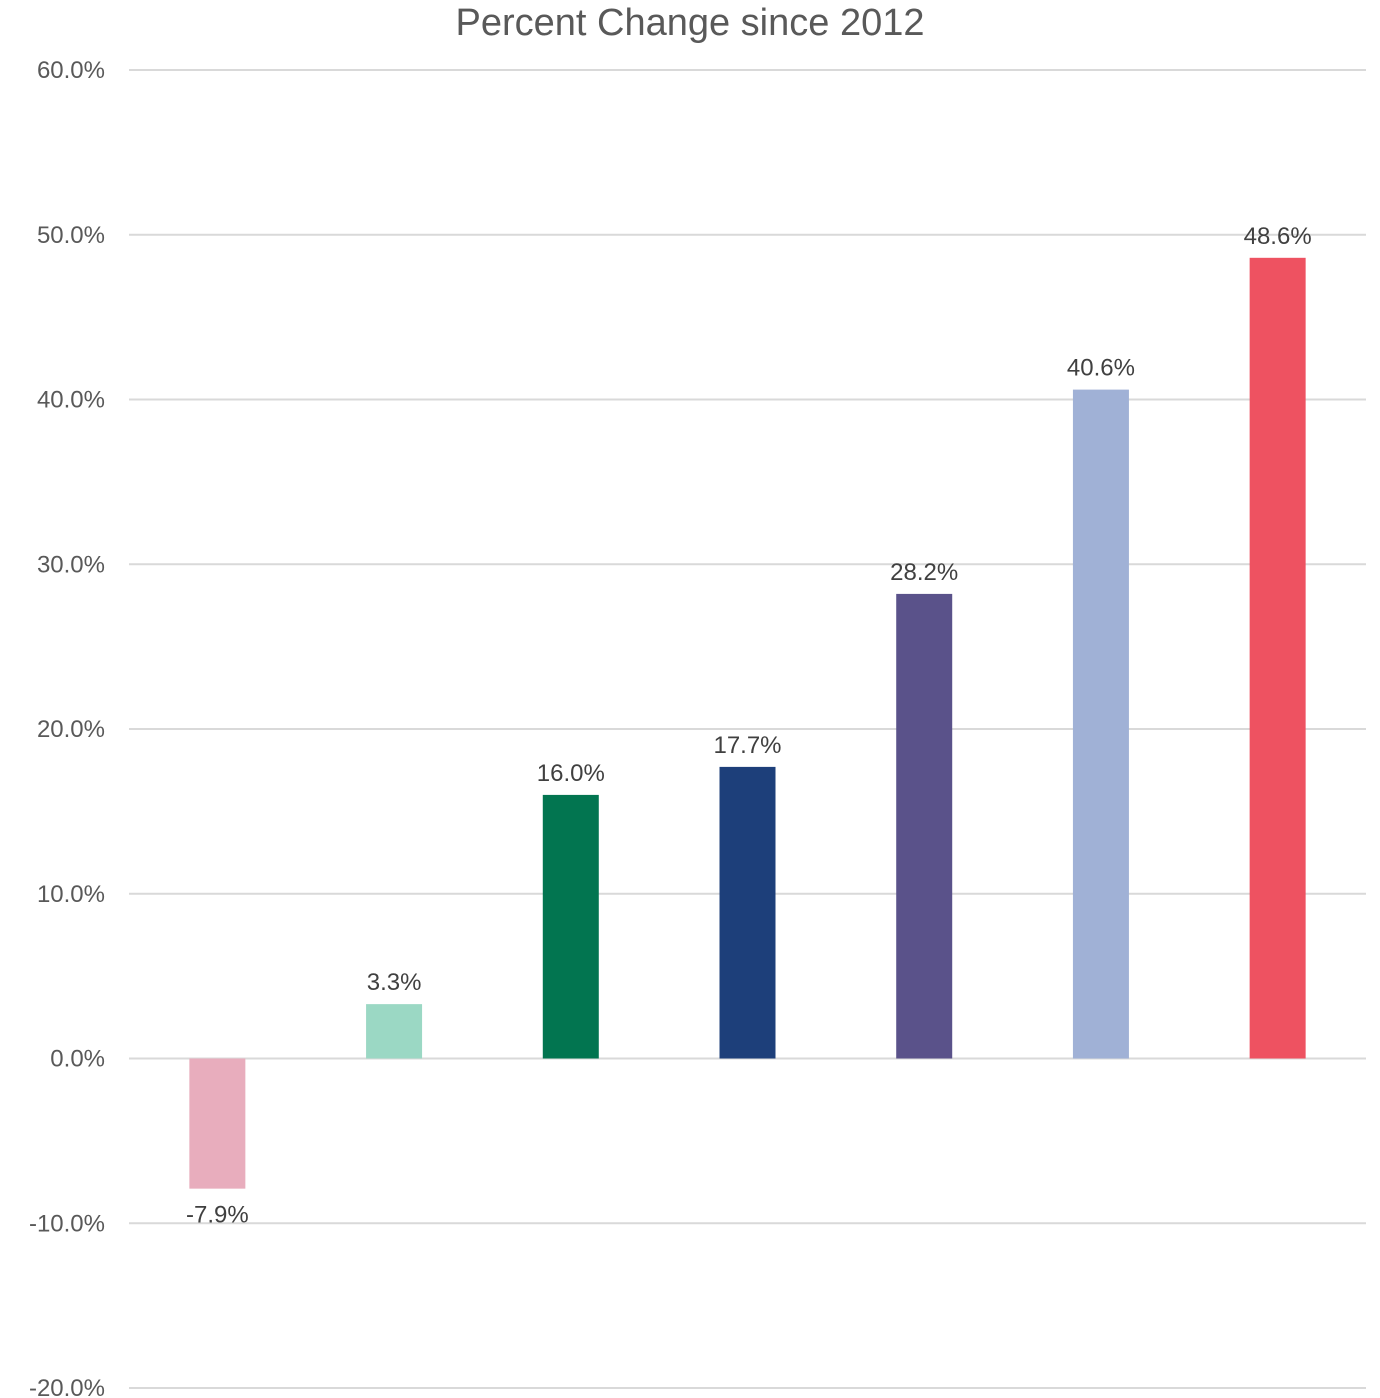 Image resolution: width=1380 pixels, height=1398 pixels. Describe the element at coordinates (571, 773) in the screenshot. I see `data-label: 16.0%` at that location.